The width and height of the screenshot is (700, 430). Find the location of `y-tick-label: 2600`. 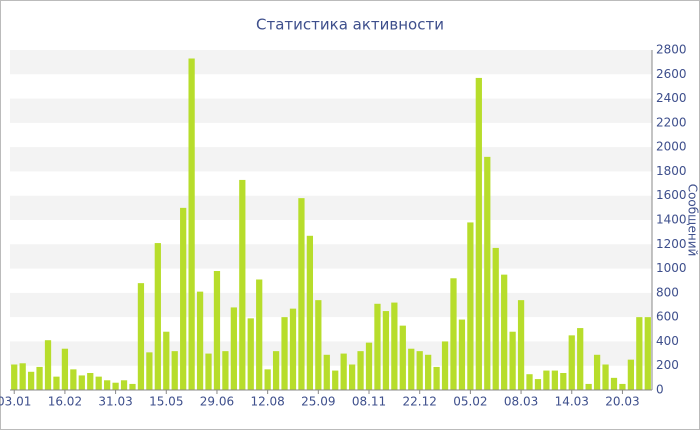

y-tick-label: 2600 is located at coordinates (671, 74).